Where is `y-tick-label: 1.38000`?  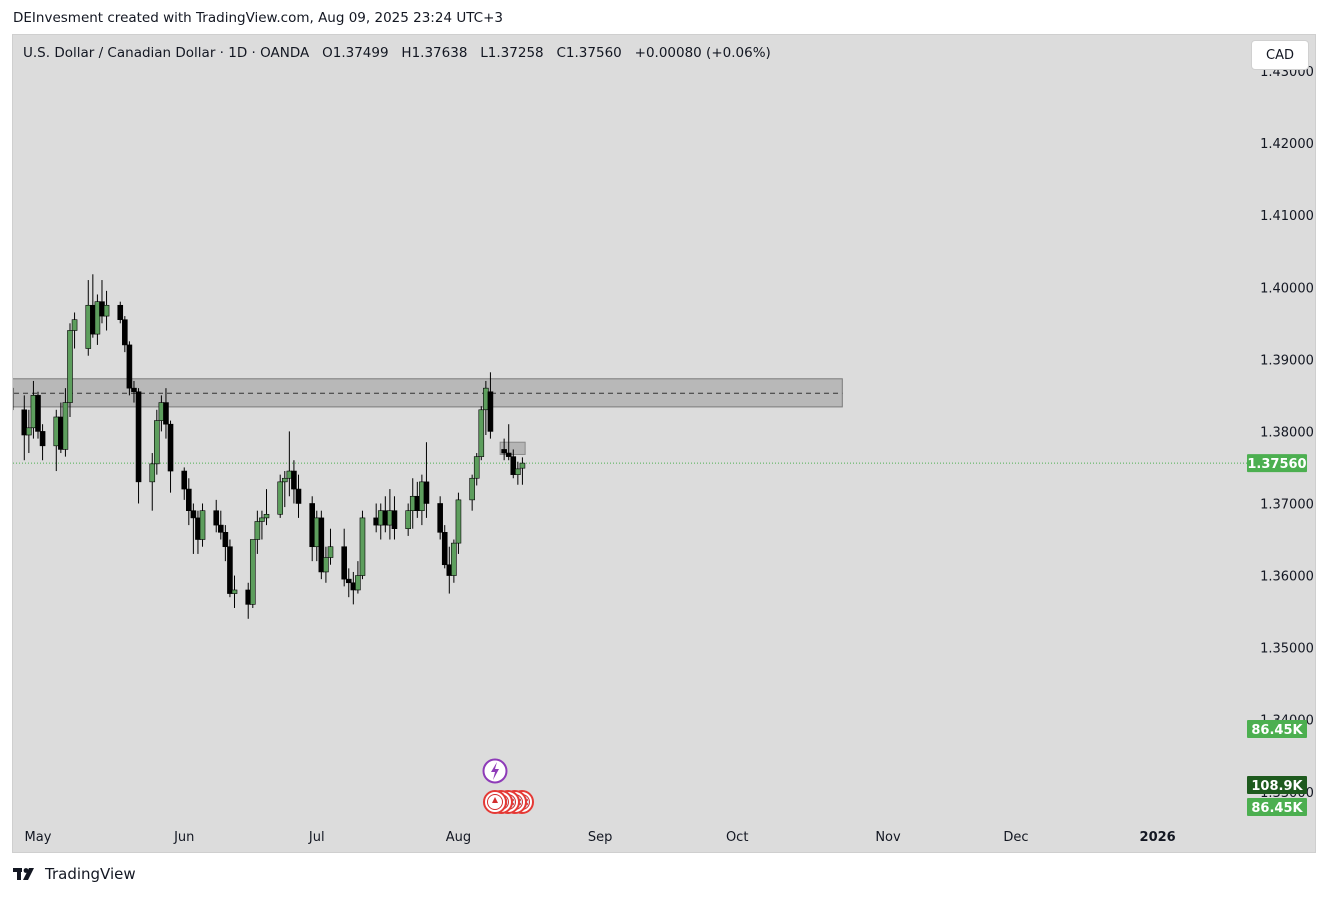
y-tick-label: 1.38000 is located at coordinates (1287, 432).